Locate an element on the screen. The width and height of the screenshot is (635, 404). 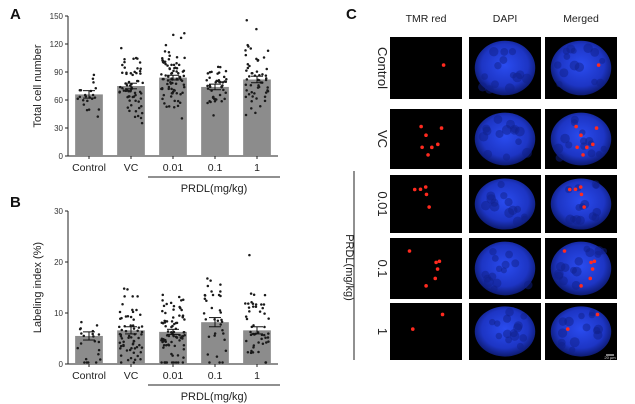
x-tick-label: Control is located at coordinates (89, 168).